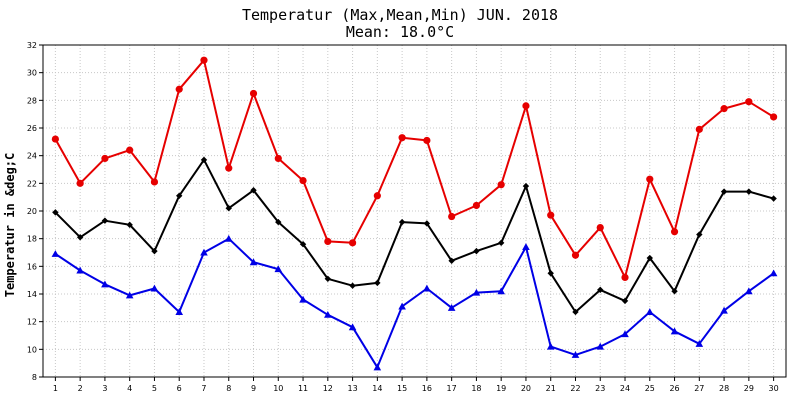 This screenshot has height=400, width=800. What do you see at coordinates (104, 388) in the screenshot?
I see `x-tick-label: 3` at bounding box center [104, 388].